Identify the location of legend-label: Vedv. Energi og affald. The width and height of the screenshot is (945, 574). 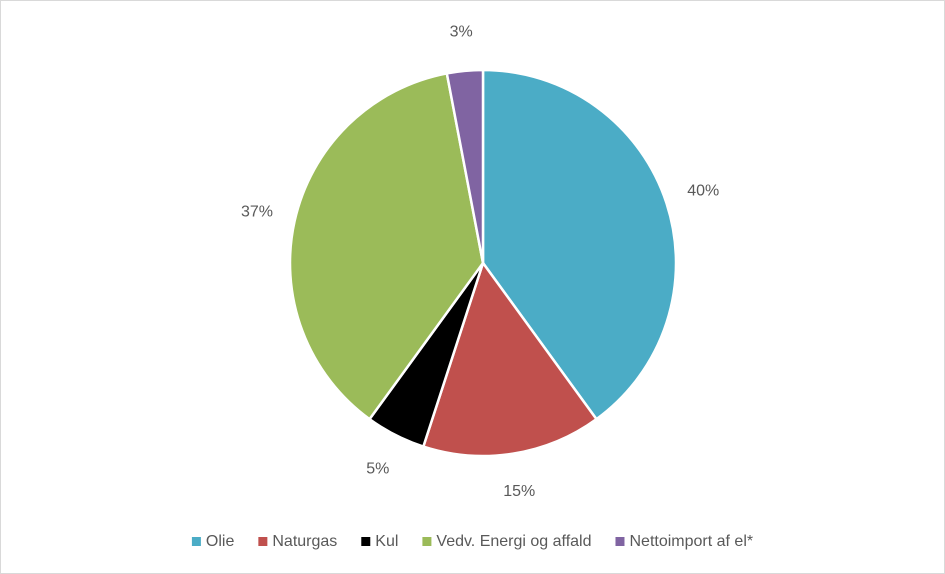
(513, 541).